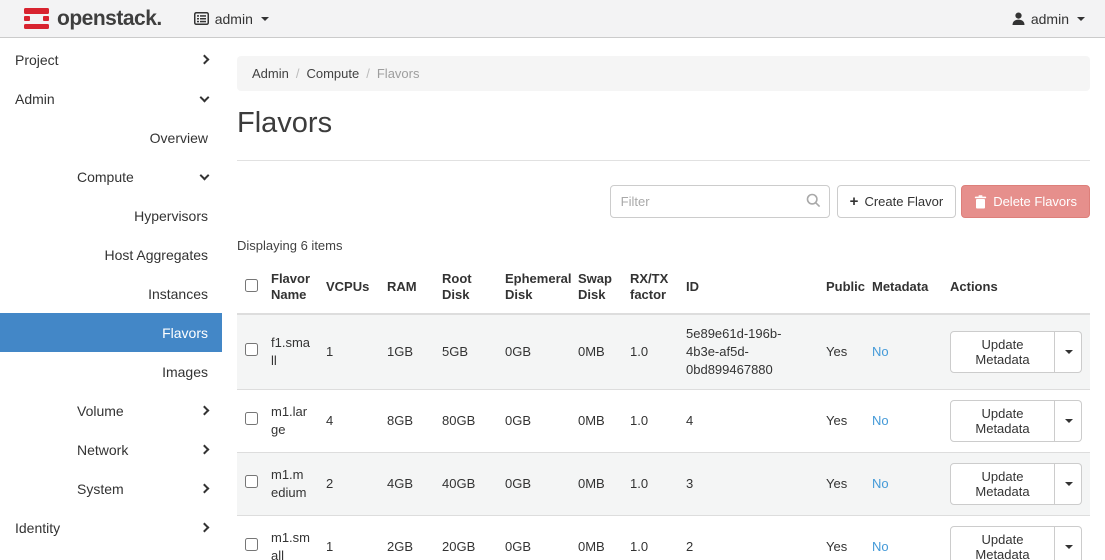 This screenshot has height=560, width=1105. Describe the element at coordinates (980, 201) in the screenshot. I see `trash-icon` at that location.